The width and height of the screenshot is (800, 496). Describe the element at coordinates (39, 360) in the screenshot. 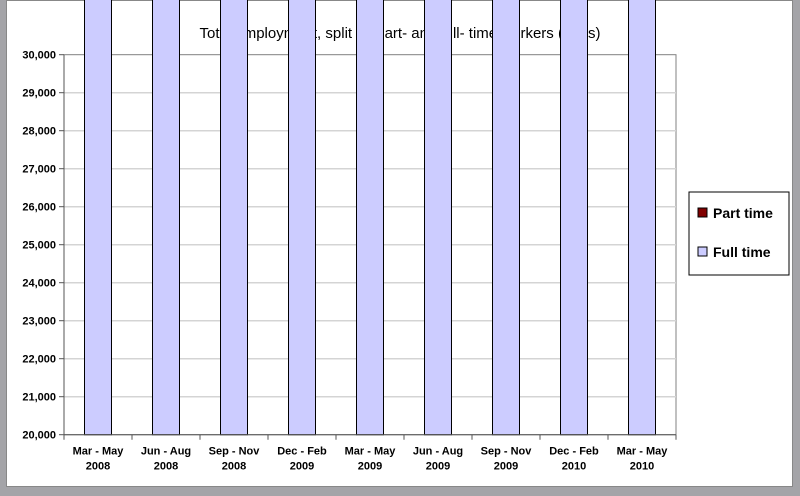

I see `y-tick-label: 22,000` at that location.